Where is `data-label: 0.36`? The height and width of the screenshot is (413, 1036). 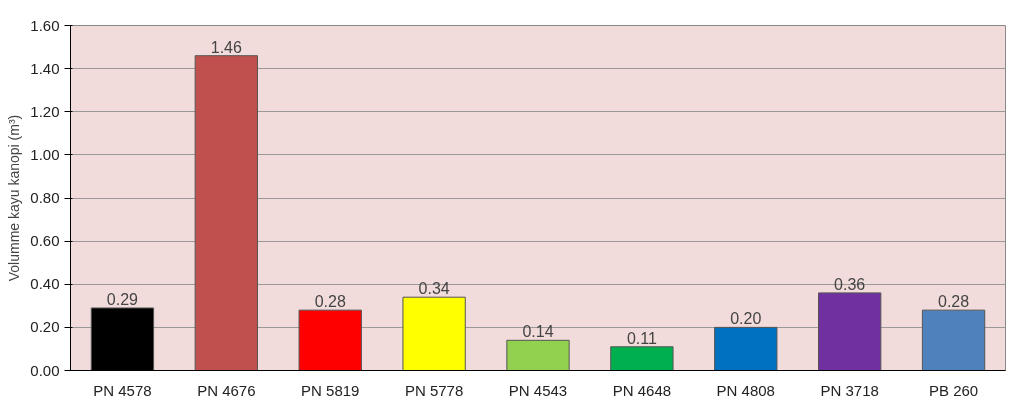
data-label: 0.36 is located at coordinates (850, 284).